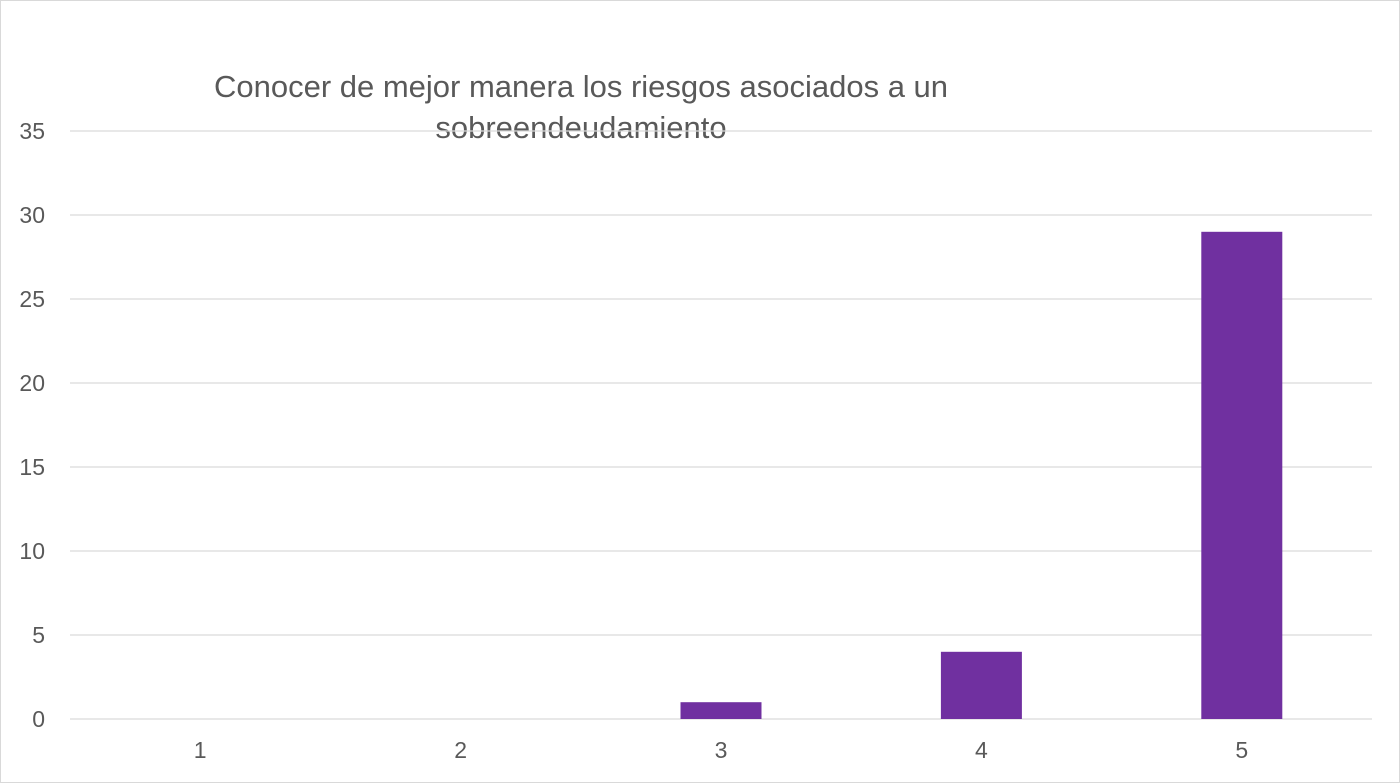 The width and height of the screenshot is (1400, 784). I want to click on y-axis-tick-labels: 0 5 10 15 20 25 30 35, so click(32, 425).